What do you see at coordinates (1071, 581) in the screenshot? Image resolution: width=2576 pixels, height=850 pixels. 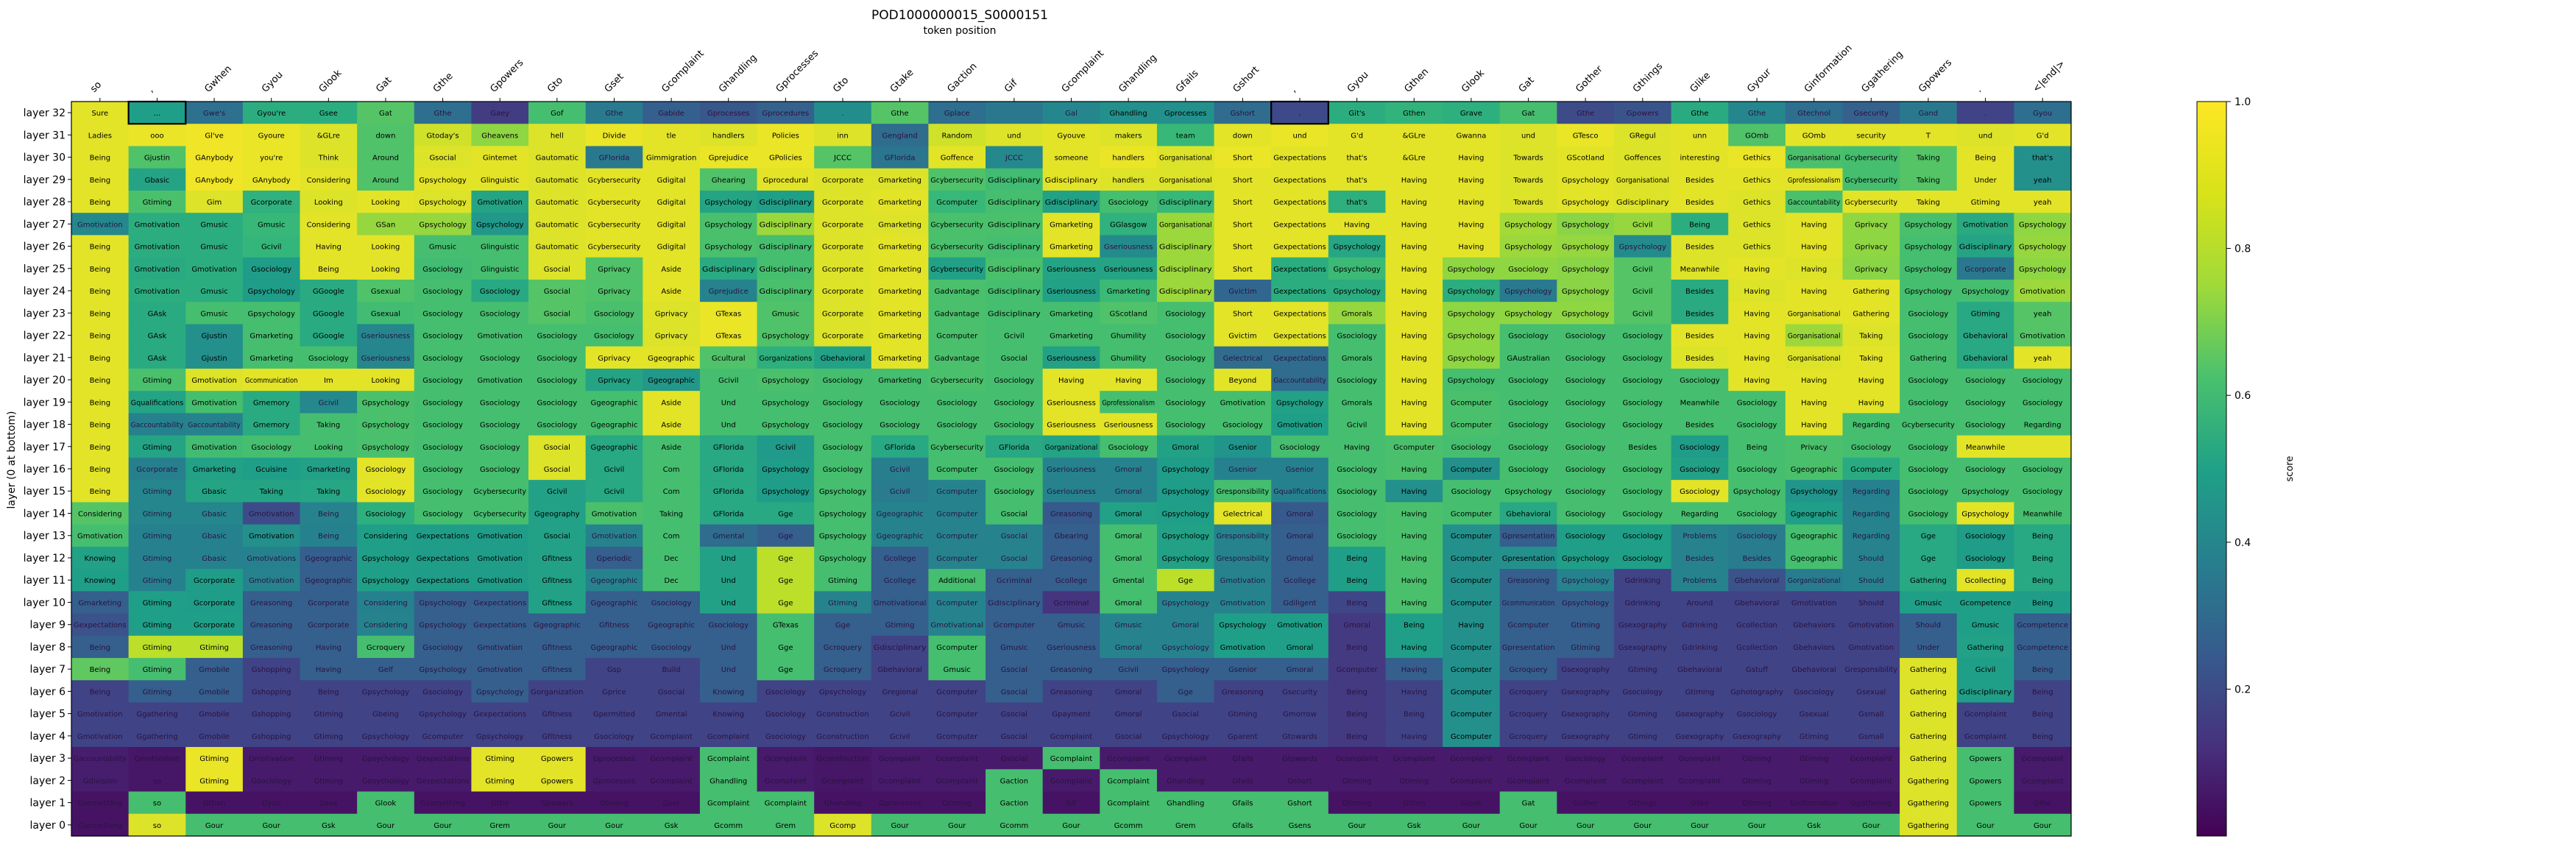 I see `cell-label: Gcollege` at bounding box center [1071, 581].